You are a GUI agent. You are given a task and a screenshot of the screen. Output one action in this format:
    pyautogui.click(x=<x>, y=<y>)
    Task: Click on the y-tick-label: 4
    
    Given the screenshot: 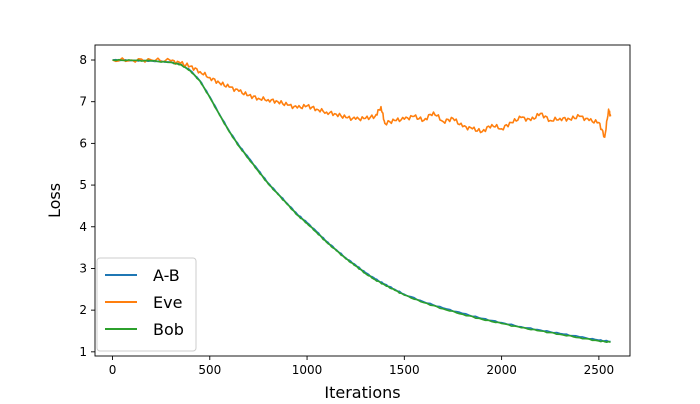 What is the action you would take?
    pyautogui.click(x=83, y=227)
    